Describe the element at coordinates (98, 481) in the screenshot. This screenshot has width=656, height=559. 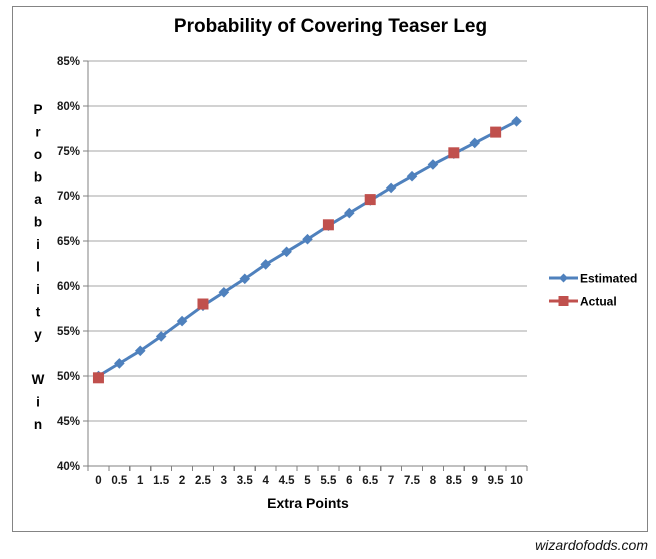
I see `x-tick-label: 0` at that location.